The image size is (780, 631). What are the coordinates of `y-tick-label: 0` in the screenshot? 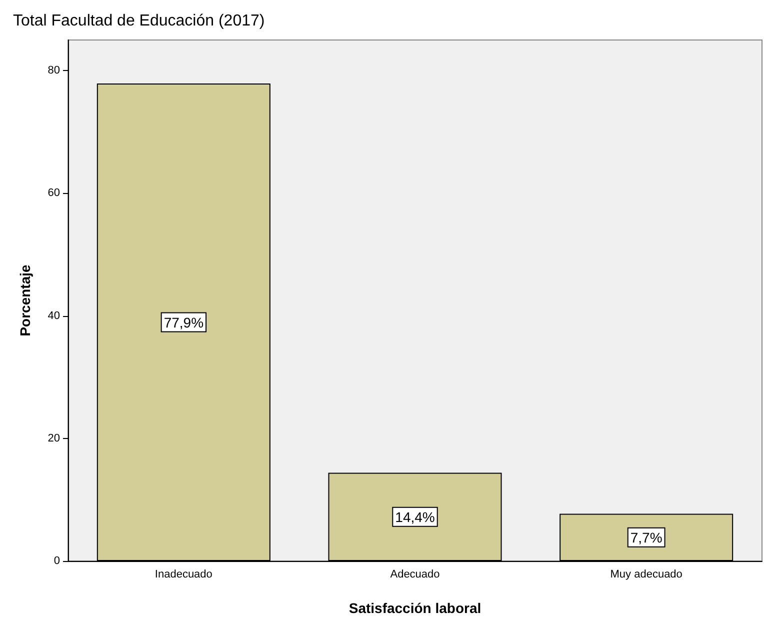 It's located at (57, 561).